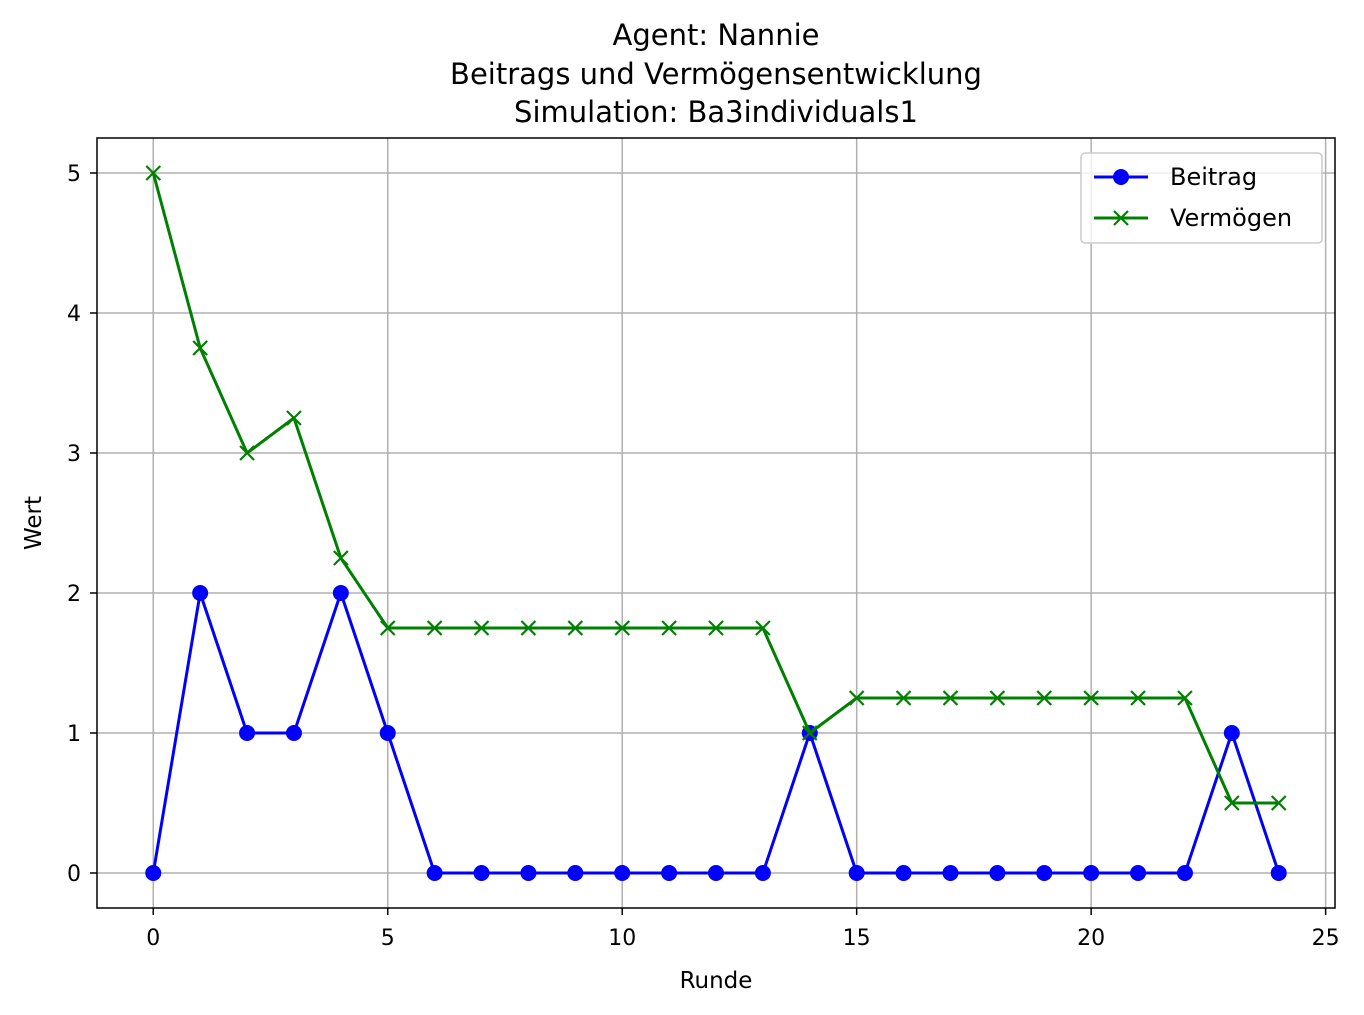 This screenshot has height=1015, width=1364. Describe the element at coordinates (716, 981) in the screenshot. I see `x-axis-label: Runde` at that location.